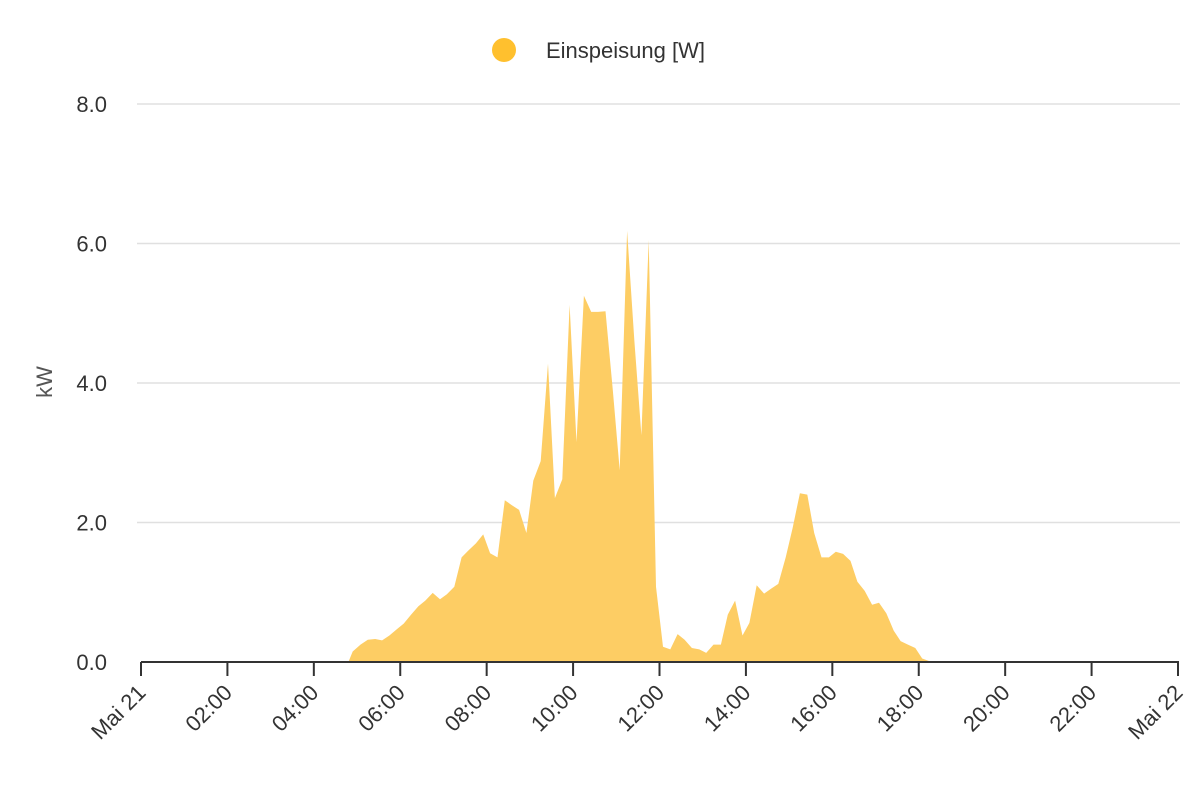 The width and height of the screenshot is (1200, 800). What do you see at coordinates (381, 708) in the screenshot?
I see `x-tick-label: 06:00` at bounding box center [381, 708].